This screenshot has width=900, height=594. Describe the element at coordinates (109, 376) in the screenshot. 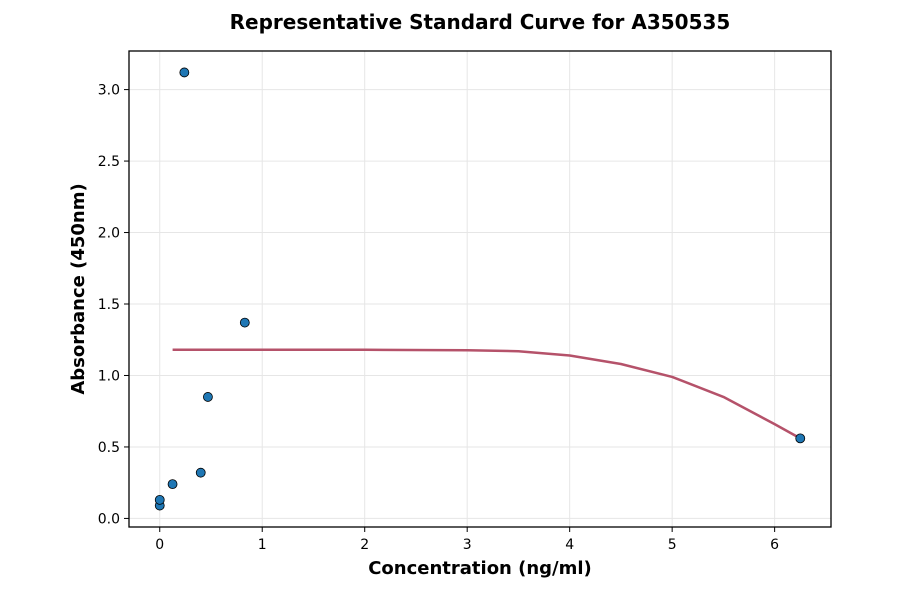

I see `y-tick-label: 1.0` at that location.